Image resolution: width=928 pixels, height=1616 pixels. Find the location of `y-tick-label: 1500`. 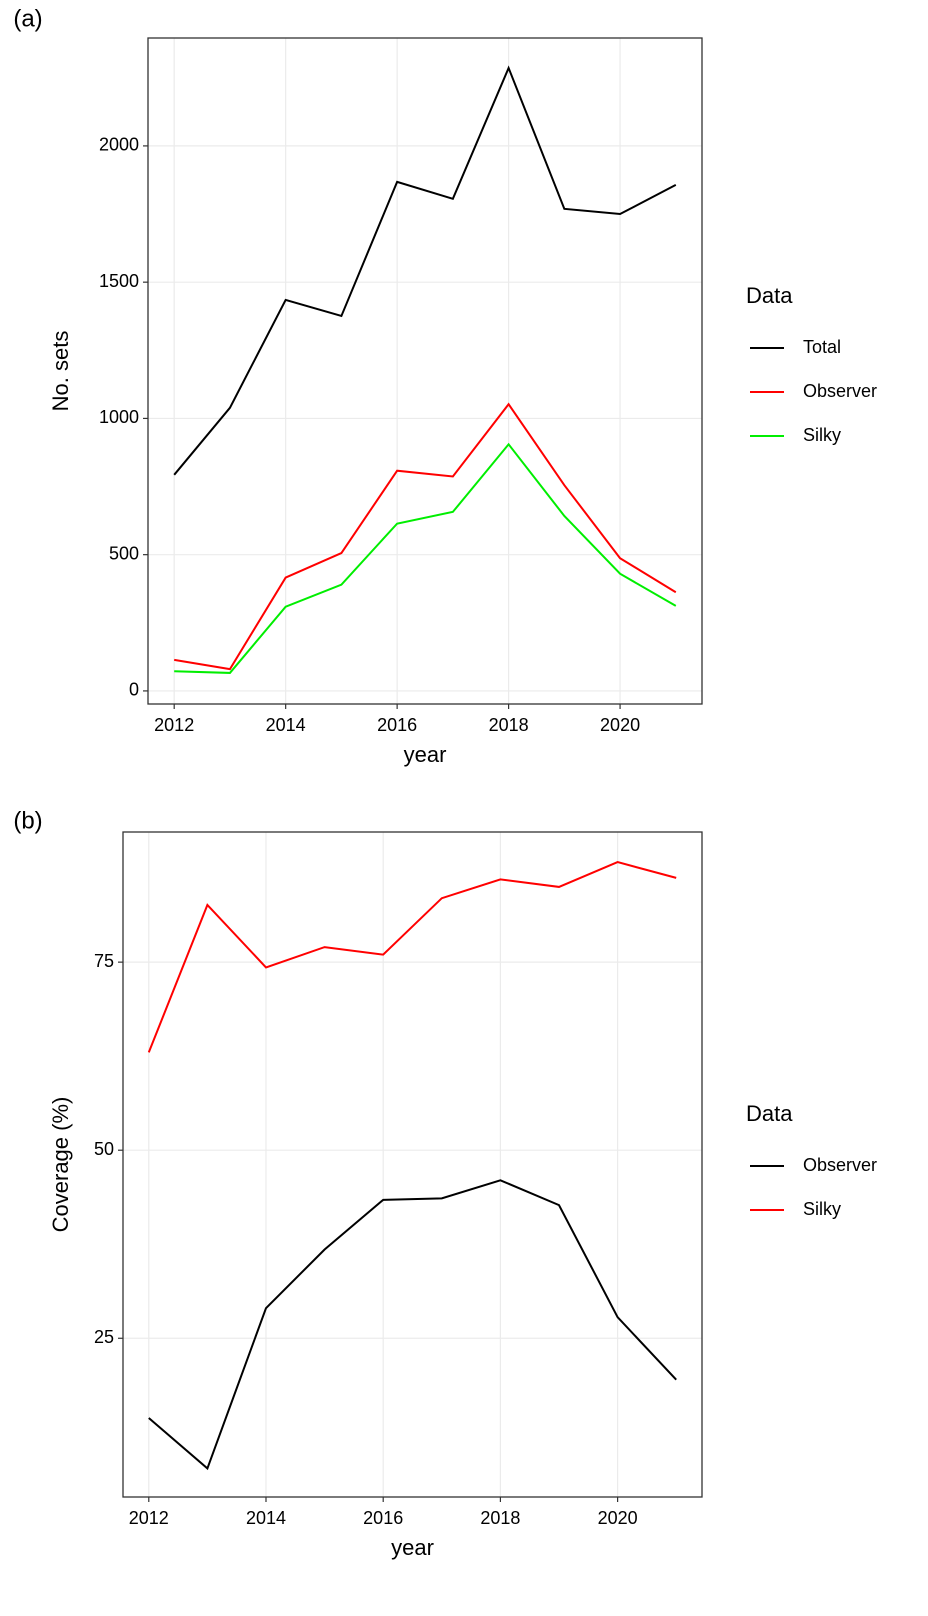

y-tick-label: 1500 is located at coordinates (119, 281).